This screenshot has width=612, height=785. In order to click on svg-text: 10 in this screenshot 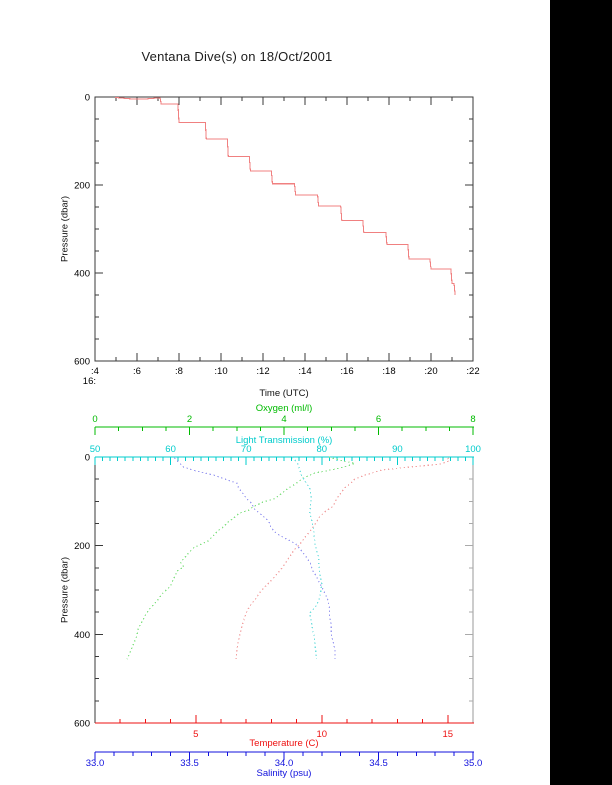, I will do `click(322, 734)`.